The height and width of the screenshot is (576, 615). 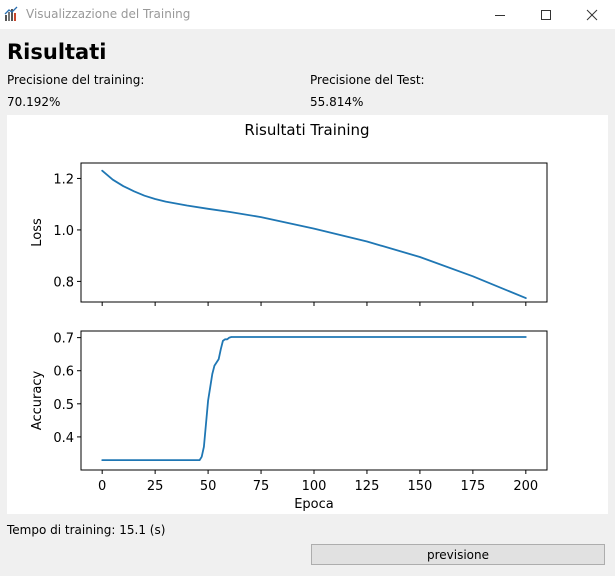 What do you see at coordinates (155, 486) in the screenshot?
I see `xtick-label-1-1: 25` at bounding box center [155, 486].